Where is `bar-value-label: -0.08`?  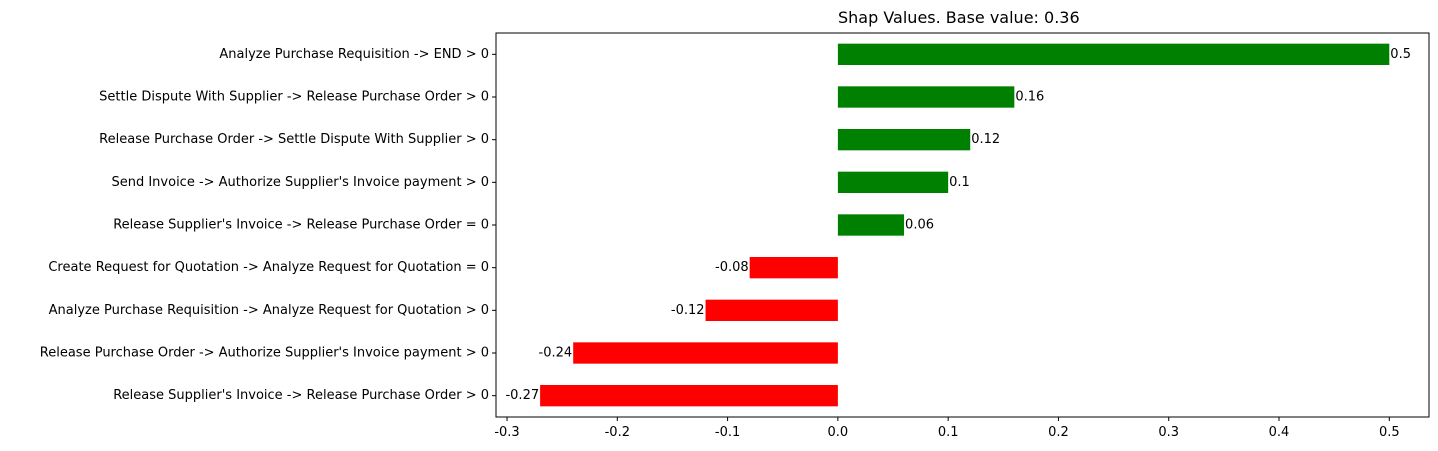
bar-value-label: -0.08 is located at coordinates (732, 267).